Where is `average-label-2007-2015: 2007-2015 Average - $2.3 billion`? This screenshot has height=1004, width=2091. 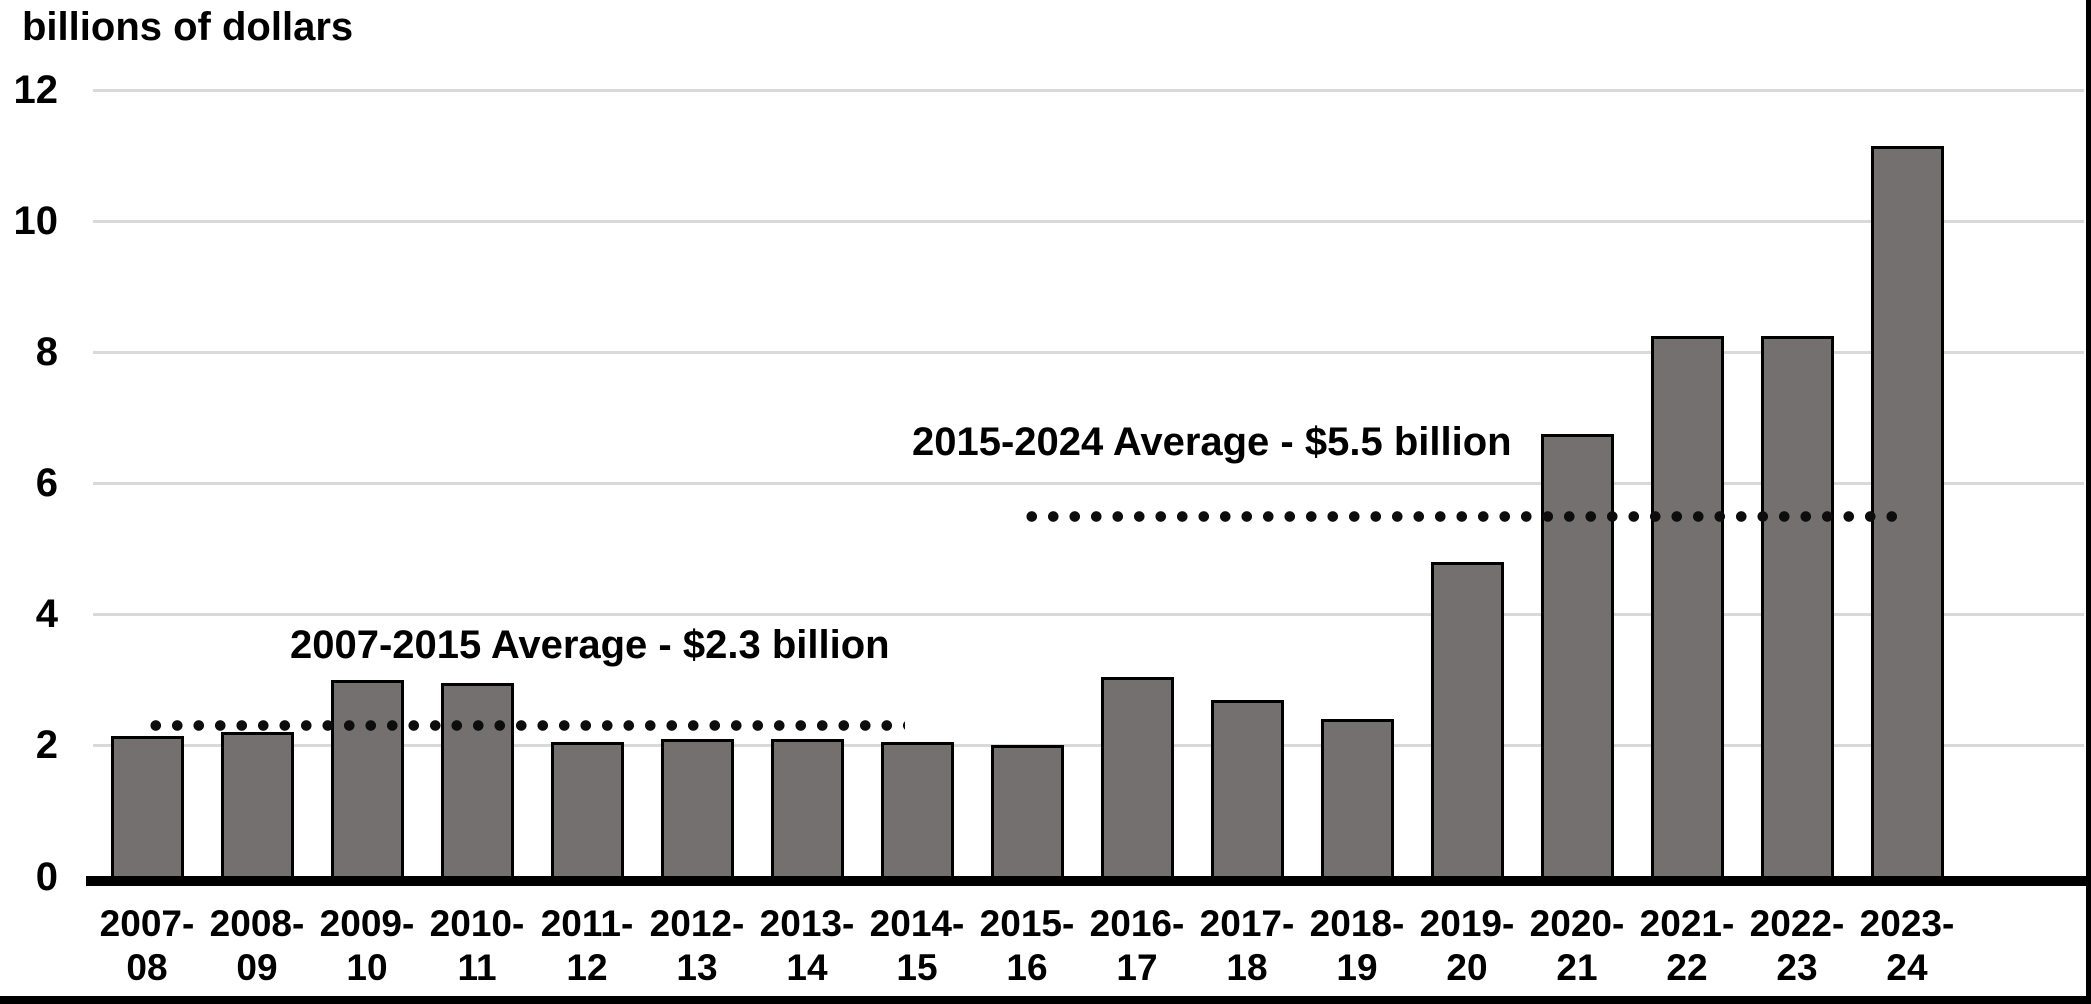 average-label-2007-2015: 2007-2015 Average - $2.3 billion is located at coordinates (590, 645).